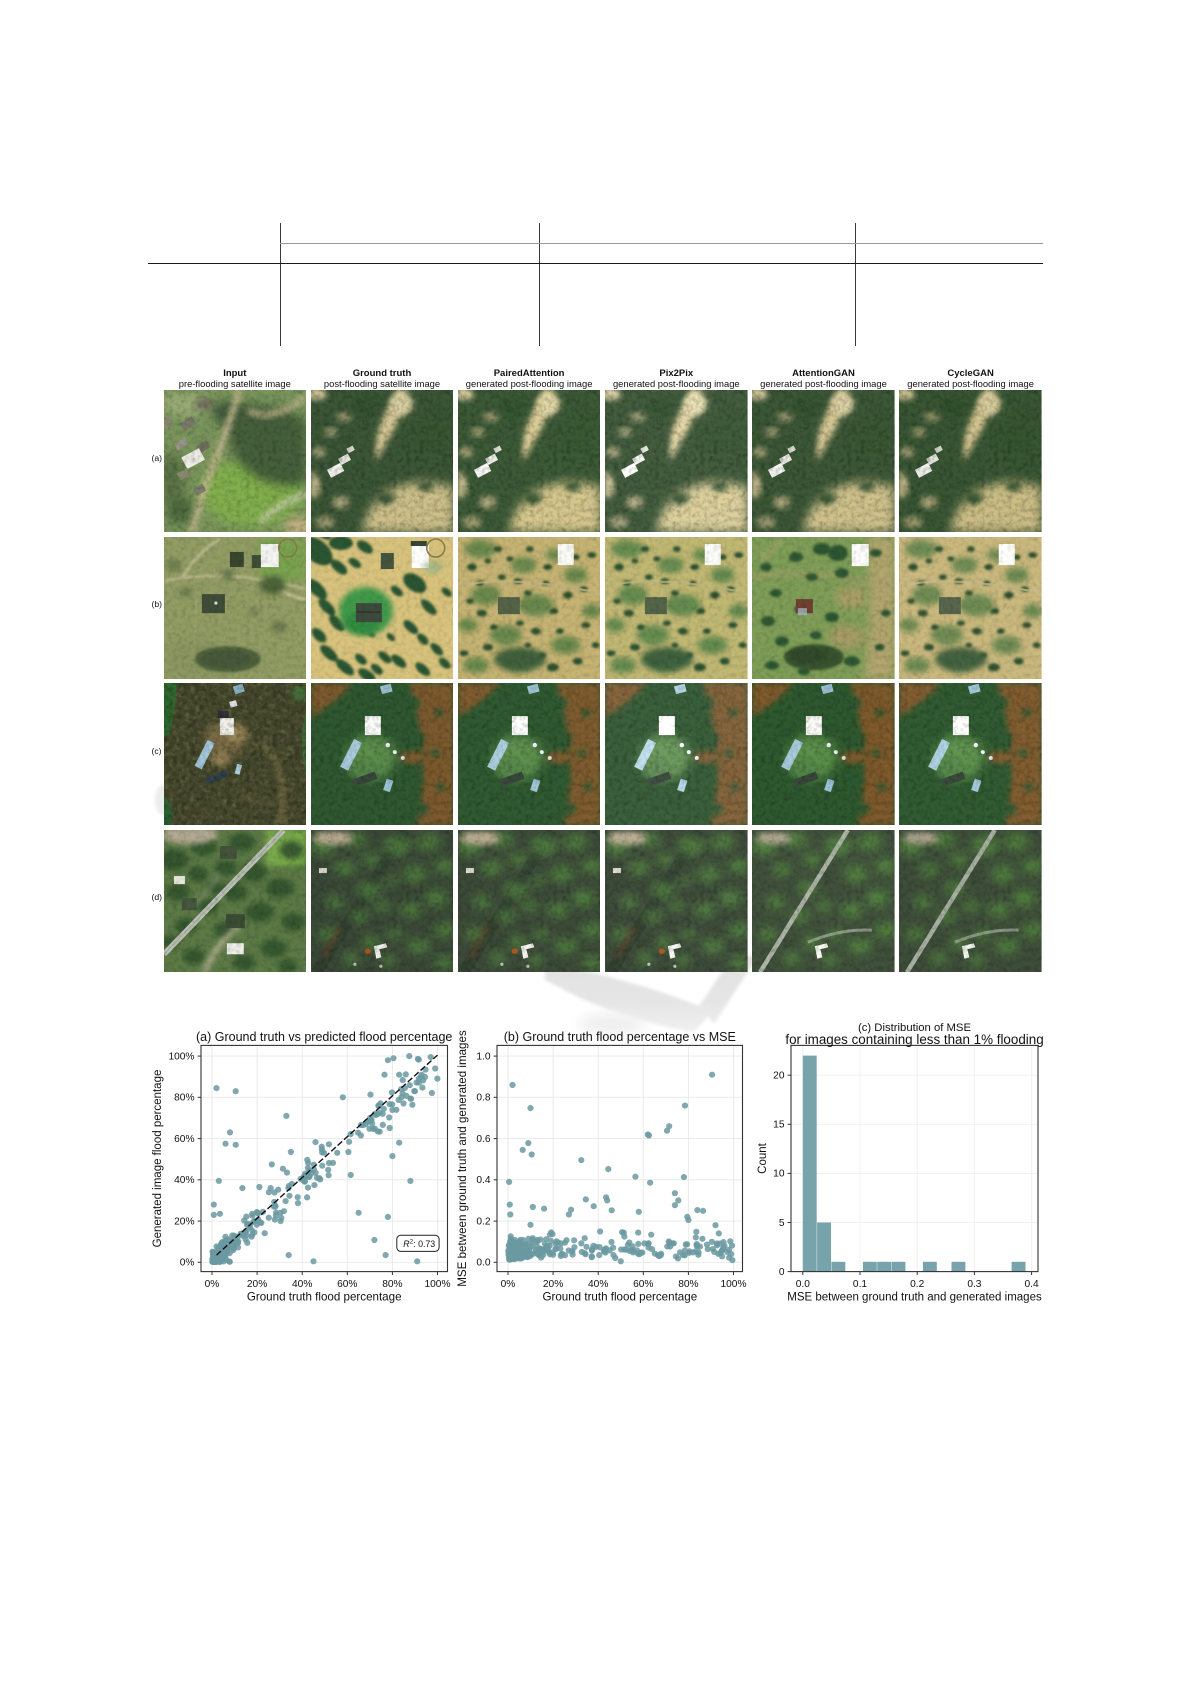 This screenshot has height=1684, width=1191. Describe the element at coordinates (620, 1037) in the screenshot. I see `svg-text:(b) Ground truth flood percent: (b) Ground truth flood percentage vs MSE` at that location.